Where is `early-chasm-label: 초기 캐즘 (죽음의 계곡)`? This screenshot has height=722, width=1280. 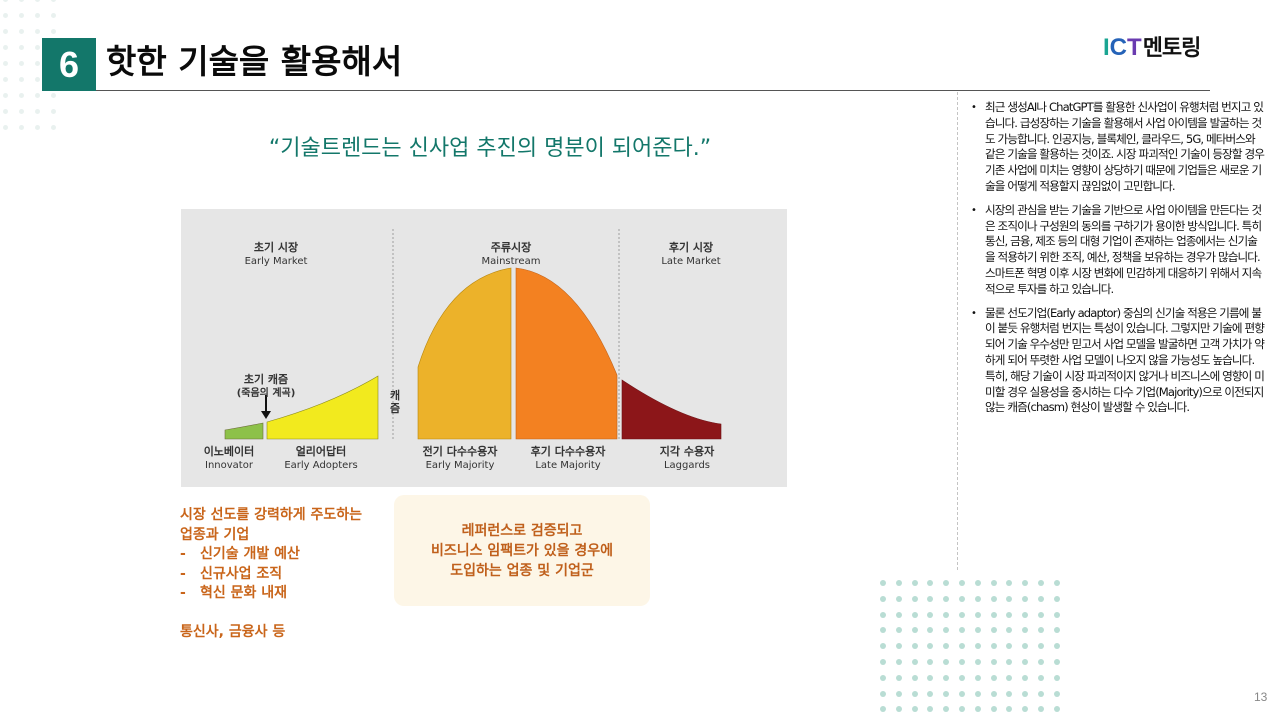
early-chasm-label: 초기 캐즘 (죽음의 계곡) is located at coordinates (266, 386).